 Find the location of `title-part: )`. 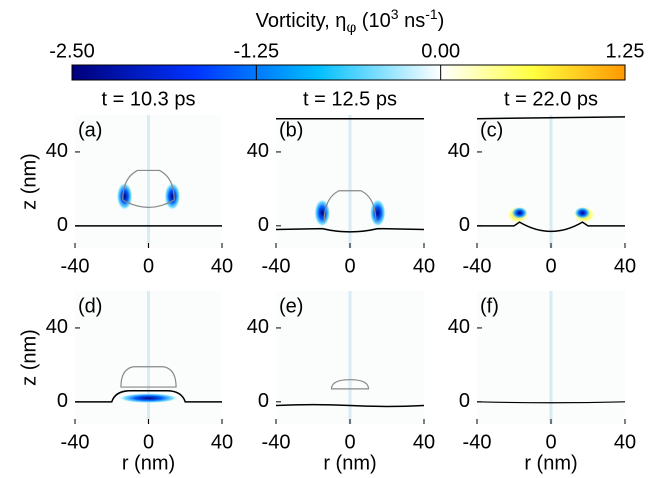

title-part: ) is located at coordinates (441, 21).